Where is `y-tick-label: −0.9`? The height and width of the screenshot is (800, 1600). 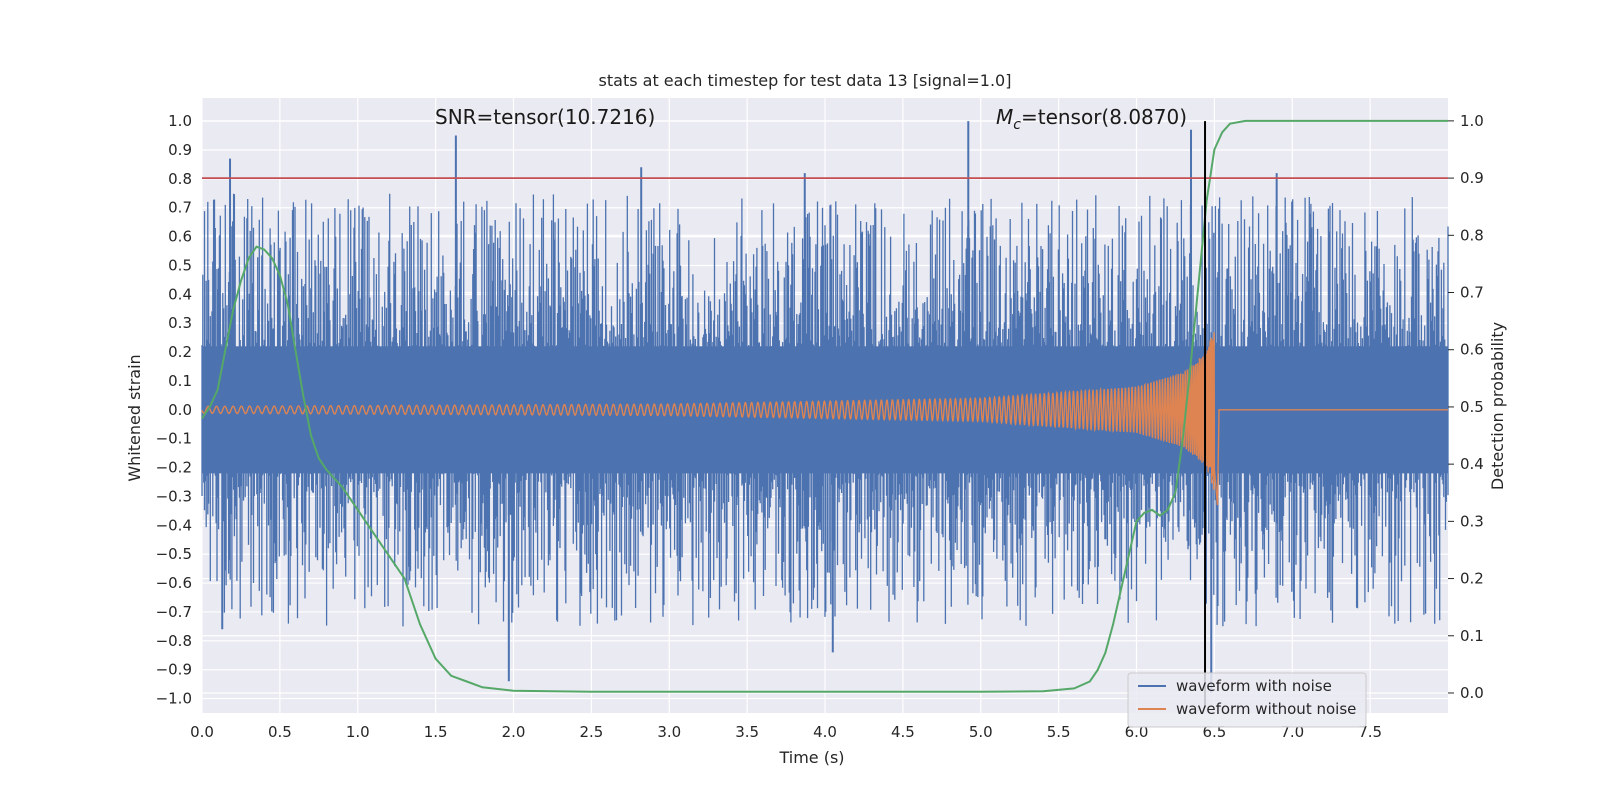 y-tick-label: −0.9 is located at coordinates (174, 670).